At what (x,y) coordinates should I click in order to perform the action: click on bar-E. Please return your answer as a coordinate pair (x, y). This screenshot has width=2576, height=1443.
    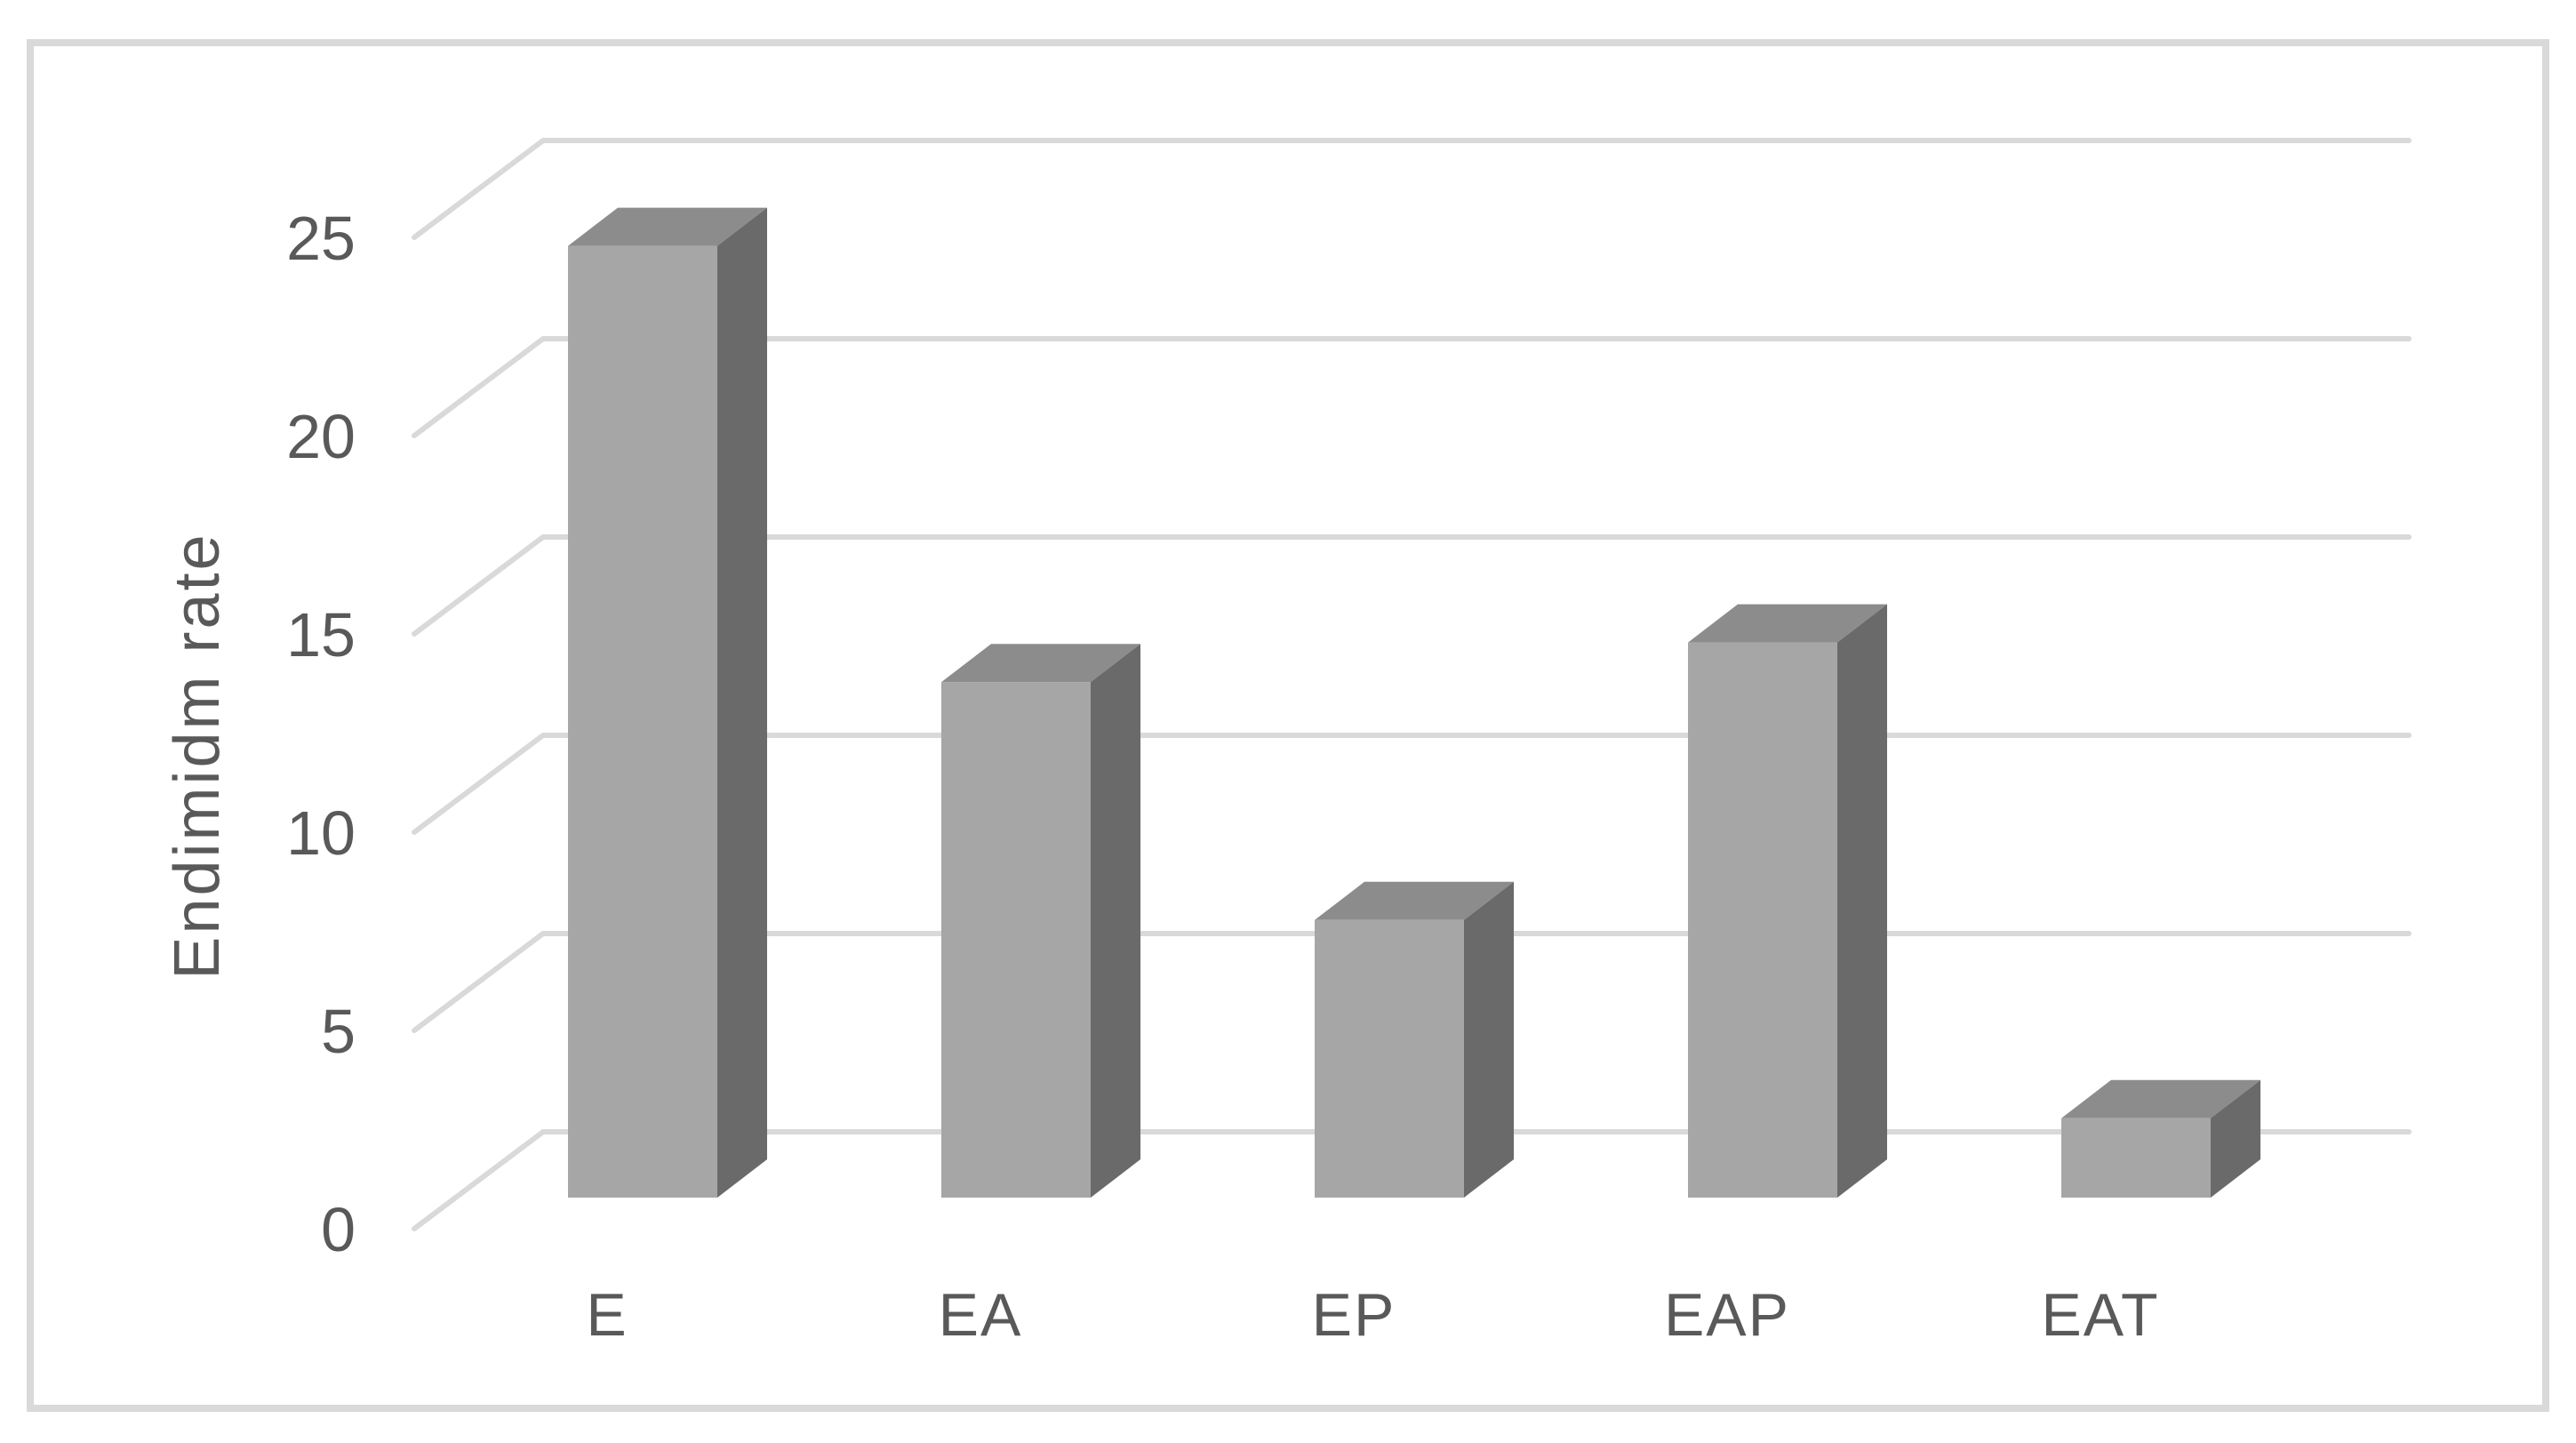
    Looking at the image, I should click on (667, 703).